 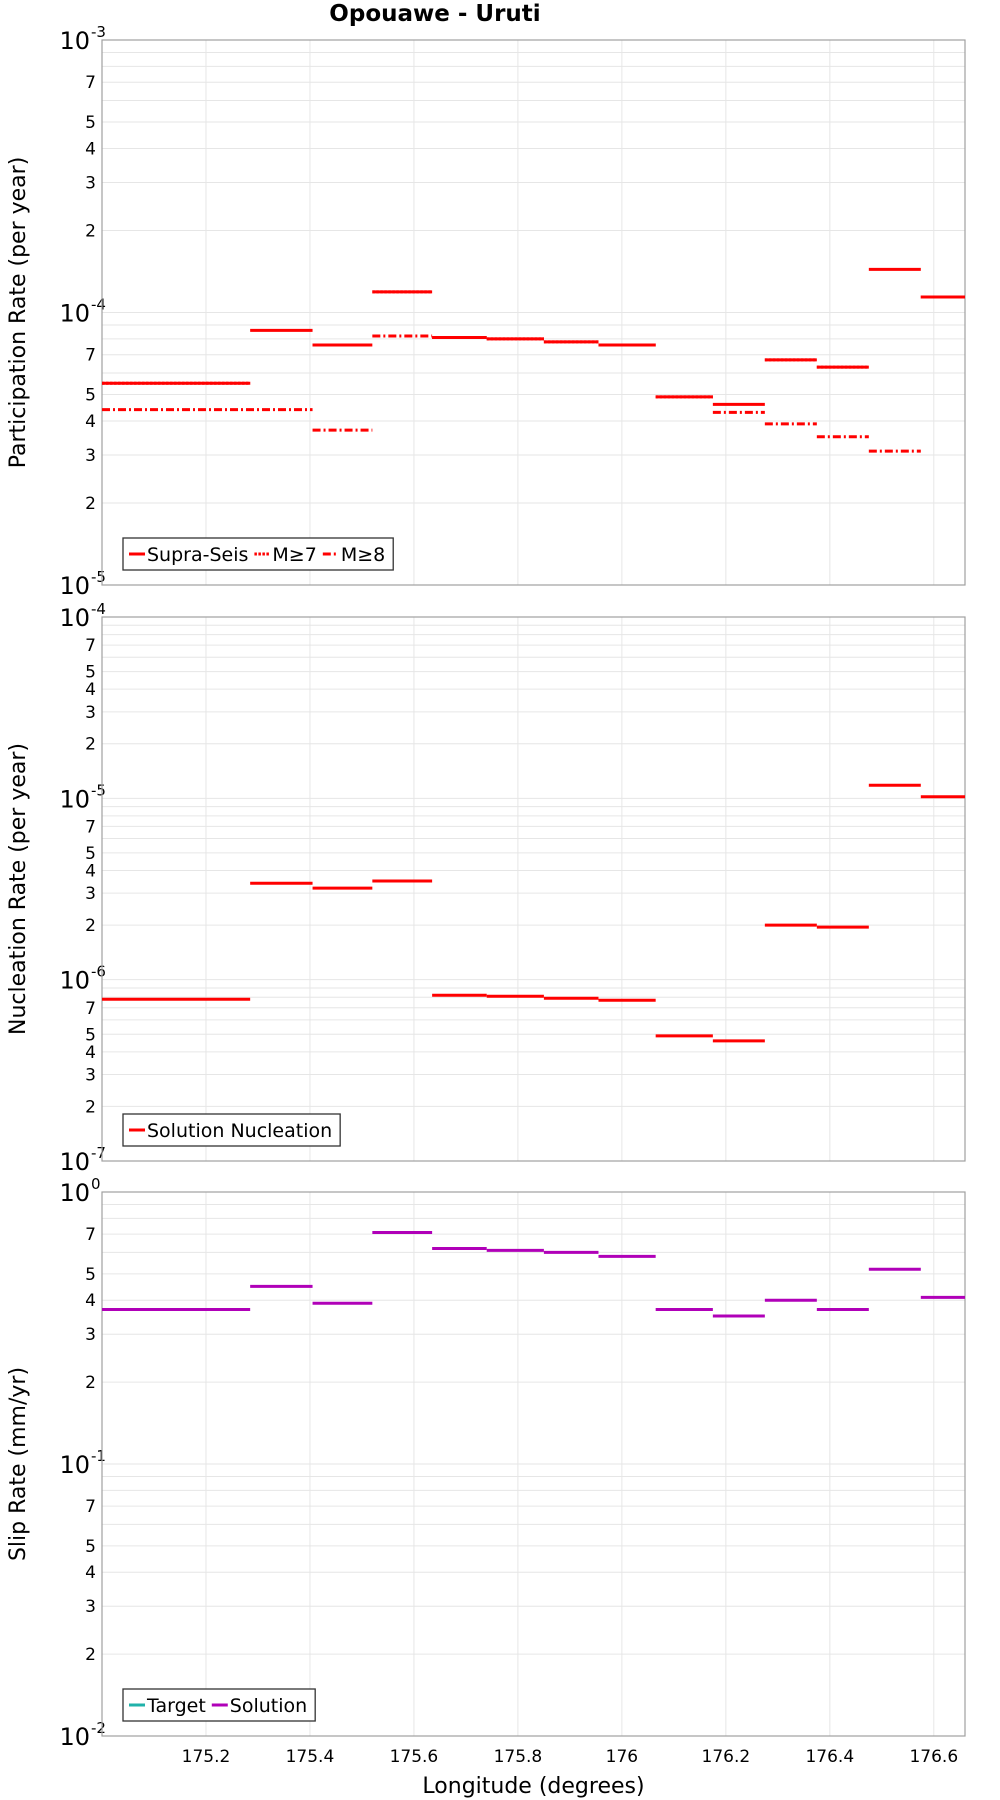 What do you see at coordinates (98, 1456) in the screenshot?
I see `y-tick-exponent: -1` at bounding box center [98, 1456].